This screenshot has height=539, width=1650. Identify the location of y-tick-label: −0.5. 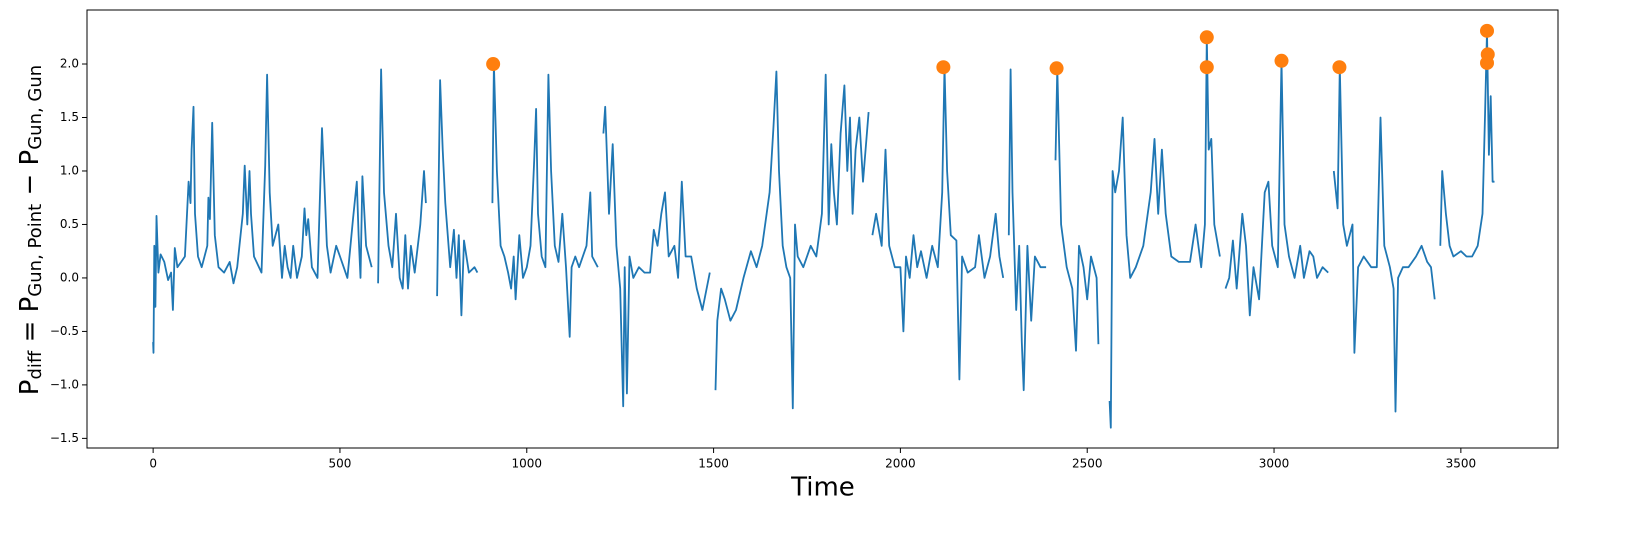
(64, 331).